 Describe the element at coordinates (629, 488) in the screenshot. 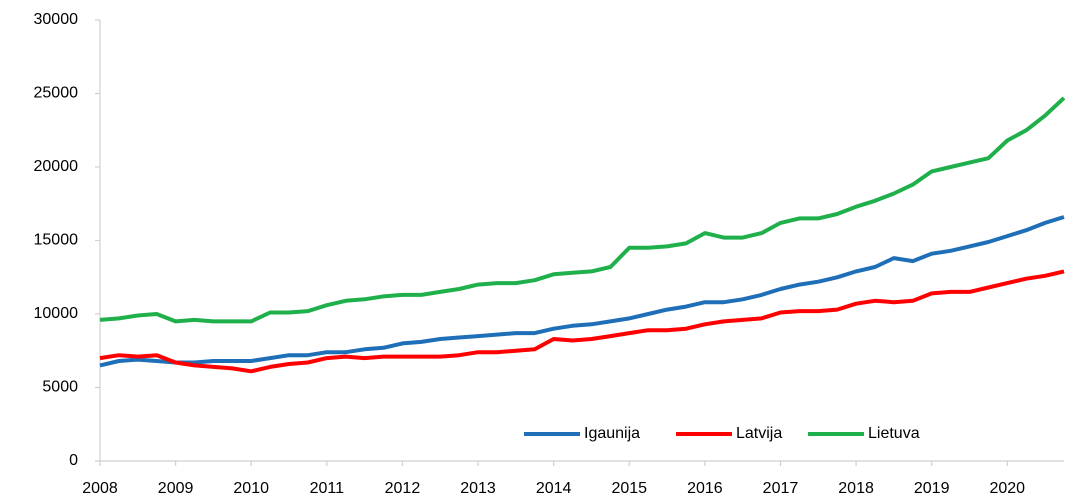

I see `x-tick-label: 2015` at that location.